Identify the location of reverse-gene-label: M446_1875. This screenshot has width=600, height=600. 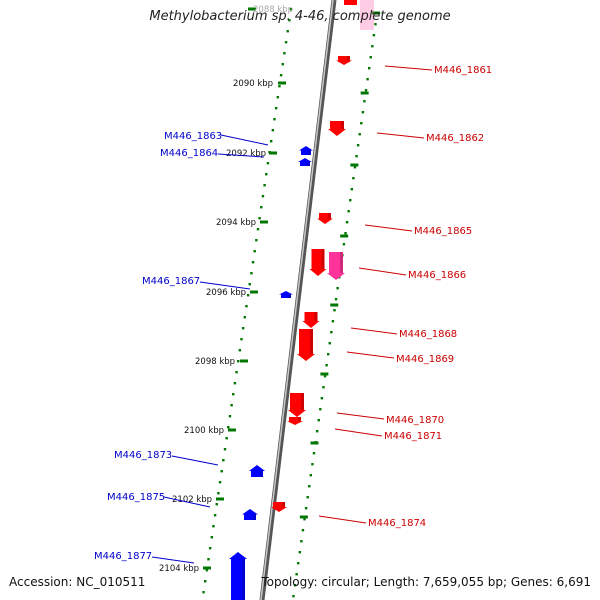
(136, 497).